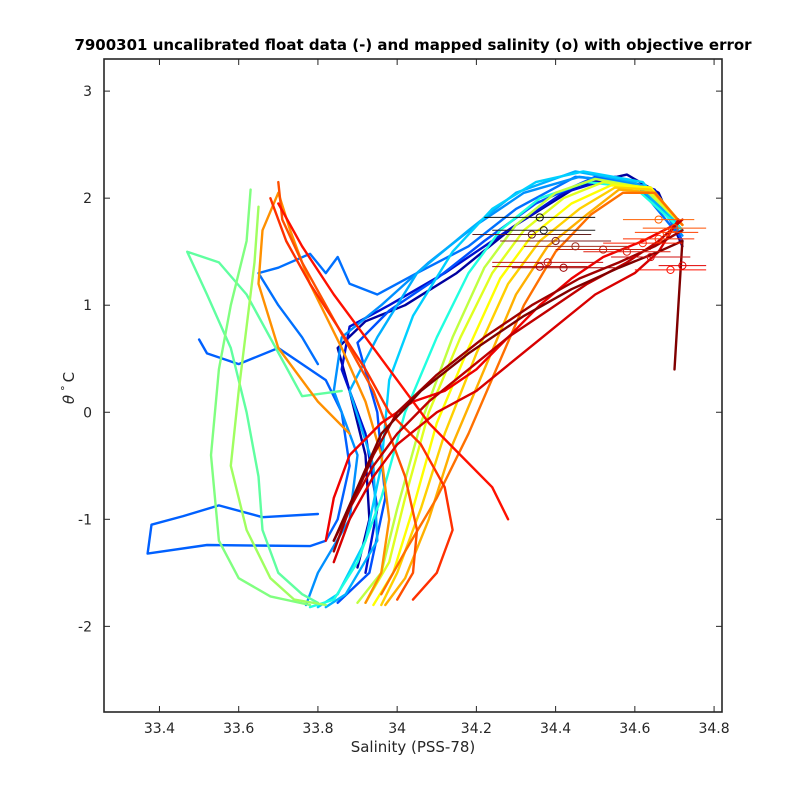 This screenshot has height=800, width=800. I want to click on y-tick-label: 0, so click(87, 413).